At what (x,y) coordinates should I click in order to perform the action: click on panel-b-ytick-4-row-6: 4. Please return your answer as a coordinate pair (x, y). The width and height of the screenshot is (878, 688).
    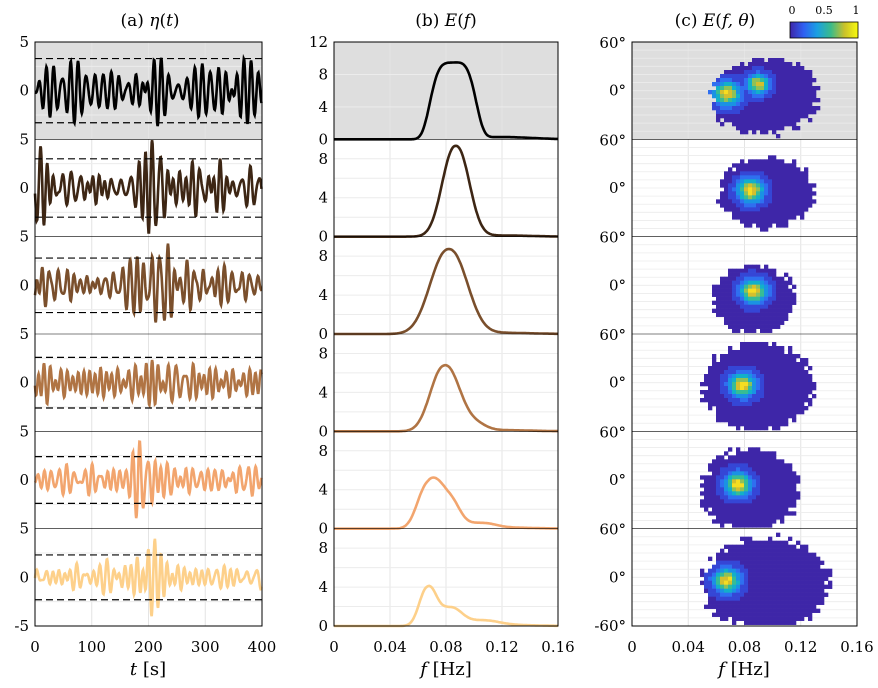
    Looking at the image, I should click on (323, 587).